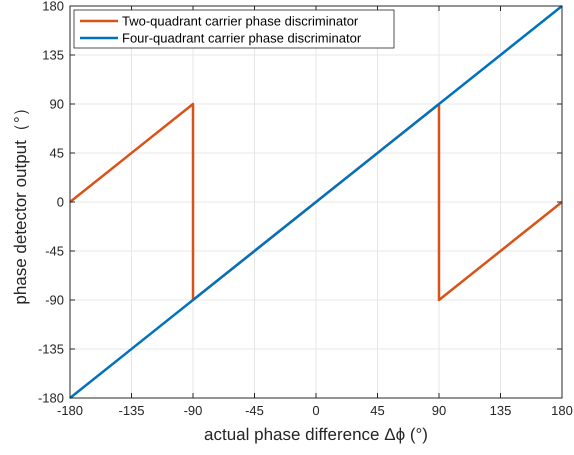 The width and height of the screenshot is (574, 455). Describe the element at coordinates (193, 410) in the screenshot. I see `x-tick-label: -90` at that location.